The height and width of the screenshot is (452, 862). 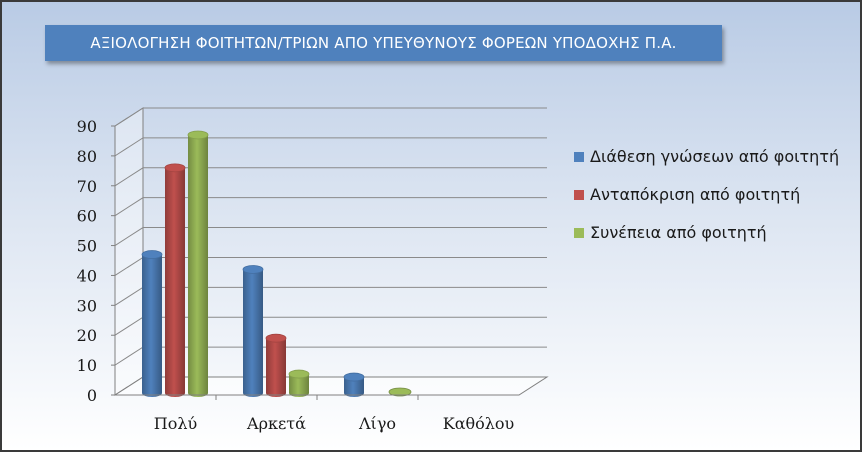 What do you see at coordinates (579, 195) in the screenshot?
I see `legend-swatch-red` at bounding box center [579, 195].